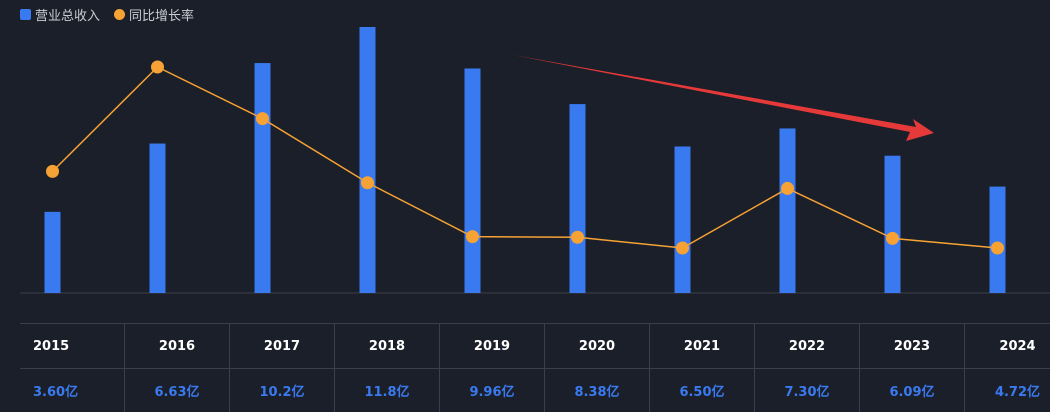 The width and height of the screenshot is (1050, 412). Describe the element at coordinates (1017, 346) in the screenshot. I see `year-cell: 2024` at that location.